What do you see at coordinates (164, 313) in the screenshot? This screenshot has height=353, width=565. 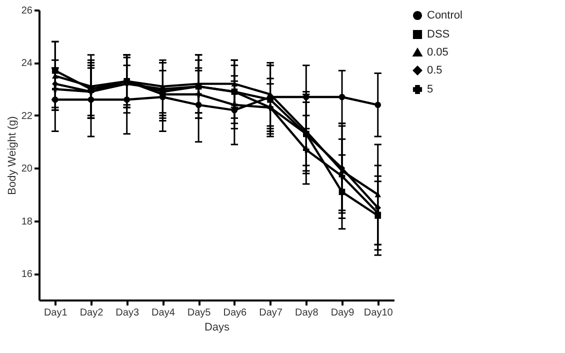 I see `x-tick-label: Day4` at bounding box center [164, 313].